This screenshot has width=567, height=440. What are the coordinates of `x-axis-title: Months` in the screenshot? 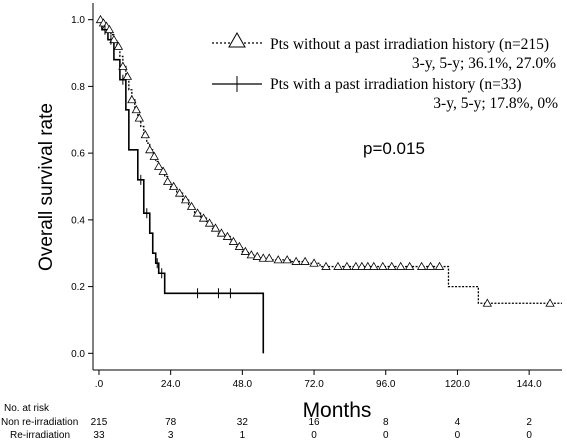 It's located at (337, 410).